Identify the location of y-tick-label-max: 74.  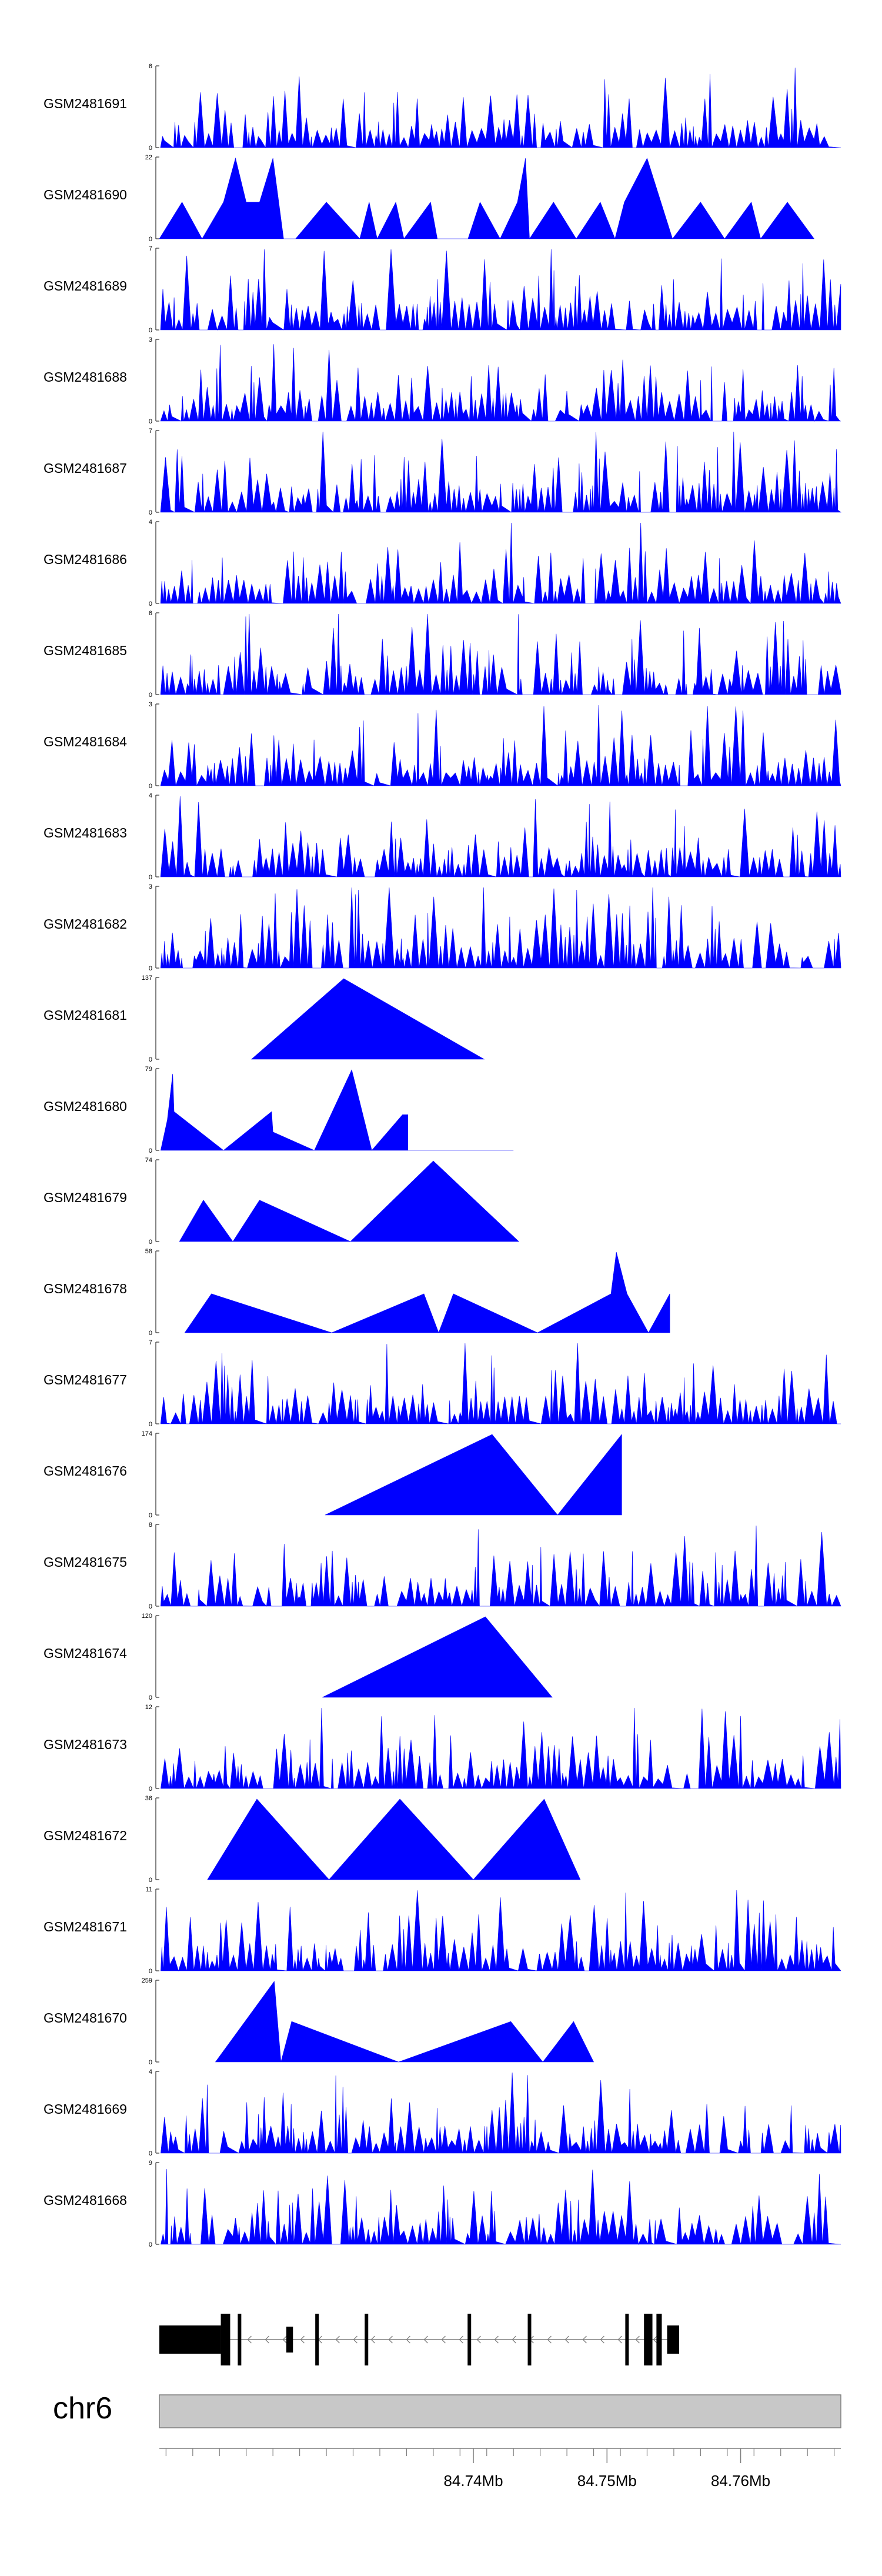
(148, 1160).